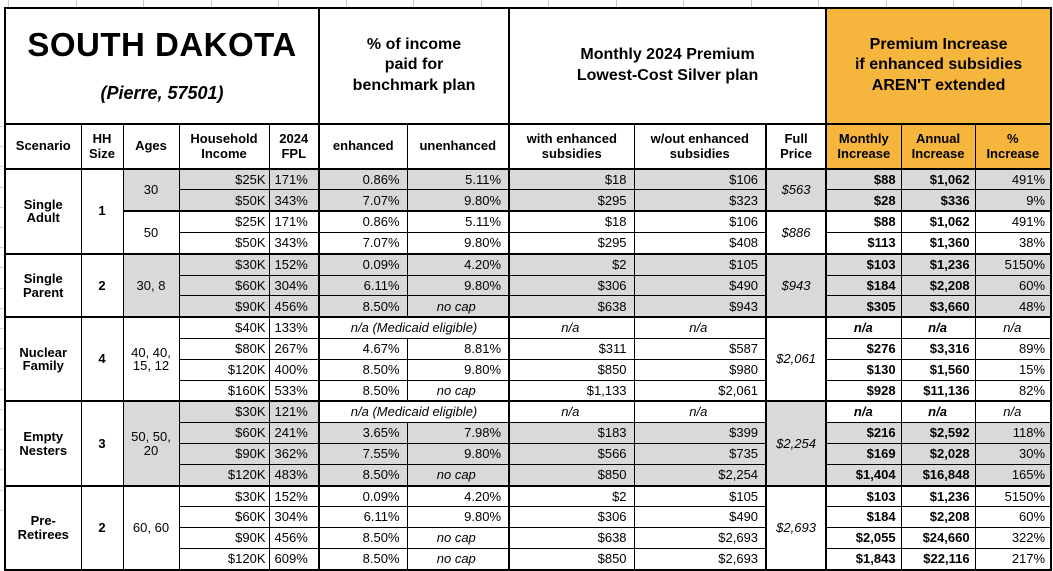 Image resolution: width=1053 pixels, height=571 pixels. Describe the element at coordinates (43, 211) in the screenshot. I see `cell-scenario: Single Adult` at that location.